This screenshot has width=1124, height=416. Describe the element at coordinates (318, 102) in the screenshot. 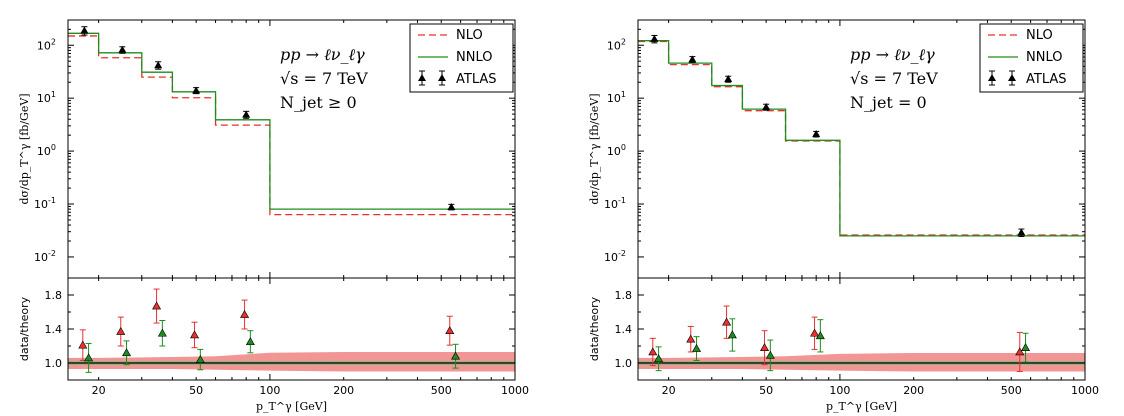

I see `njet-label: N_jet ≥ 0` at that location.